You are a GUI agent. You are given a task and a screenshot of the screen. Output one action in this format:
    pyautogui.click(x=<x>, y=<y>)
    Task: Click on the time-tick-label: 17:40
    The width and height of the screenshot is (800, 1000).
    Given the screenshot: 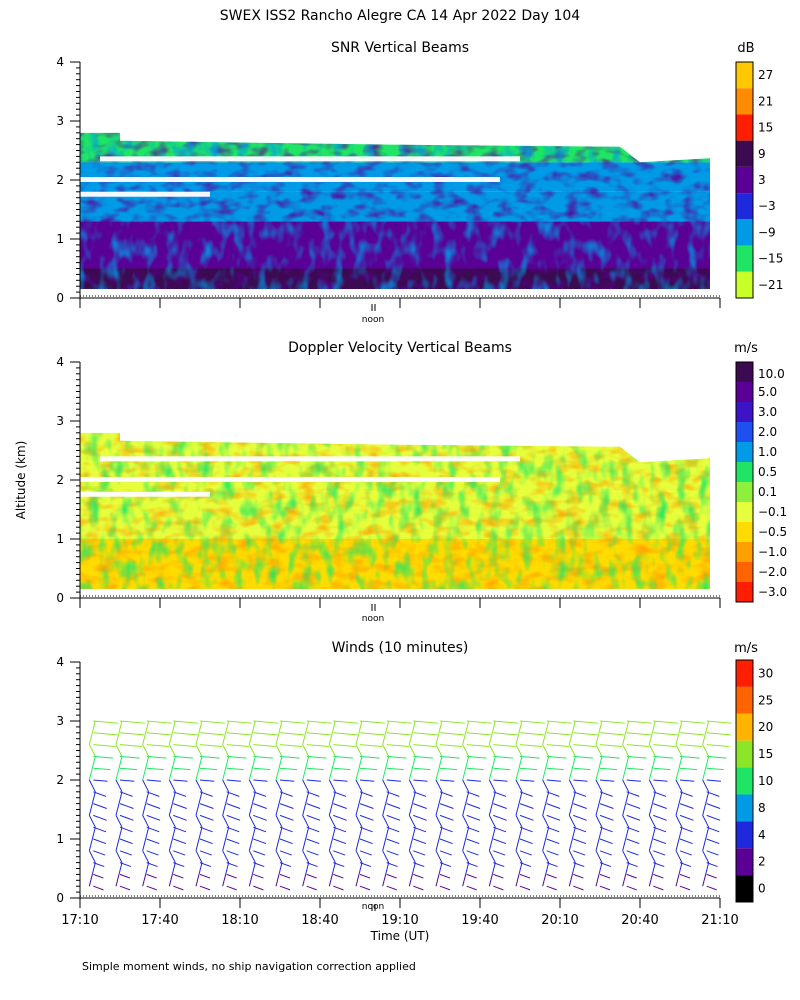 What is the action you would take?
    pyautogui.click(x=159, y=920)
    